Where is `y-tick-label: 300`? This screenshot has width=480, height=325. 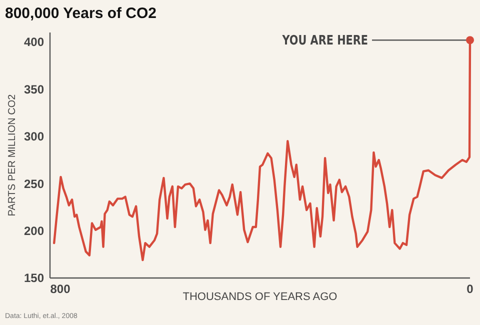
y-tick-label: 300 is located at coordinates (34, 137).